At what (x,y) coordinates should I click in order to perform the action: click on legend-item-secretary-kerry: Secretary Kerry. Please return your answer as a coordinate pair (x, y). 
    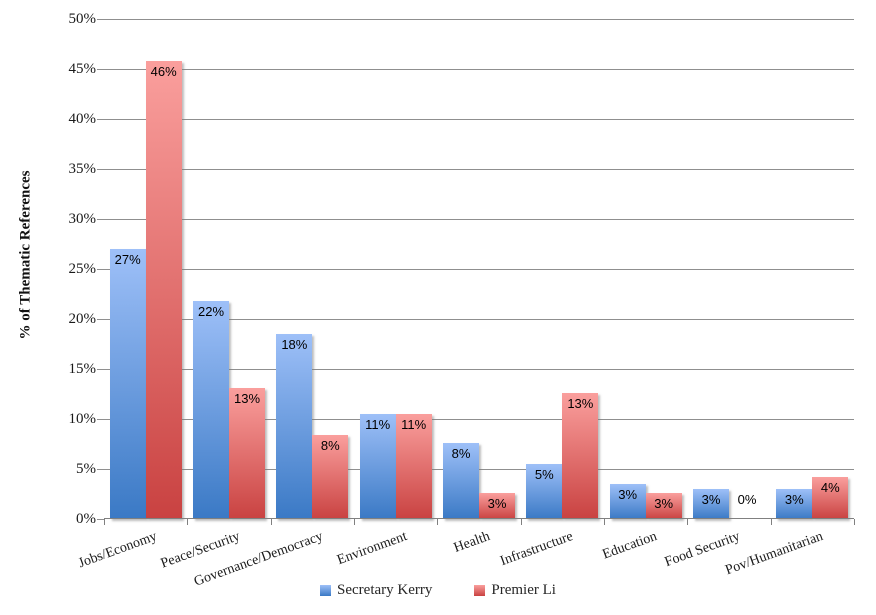
    Looking at the image, I should click on (376, 590).